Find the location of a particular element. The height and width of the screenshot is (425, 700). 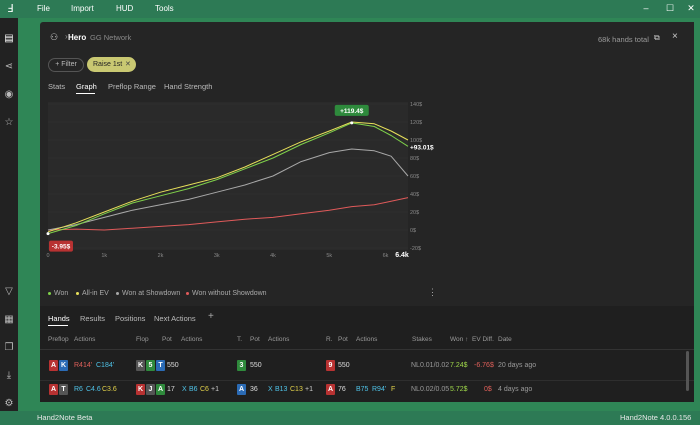

header-flop: Flop is located at coordinates (142, 339).